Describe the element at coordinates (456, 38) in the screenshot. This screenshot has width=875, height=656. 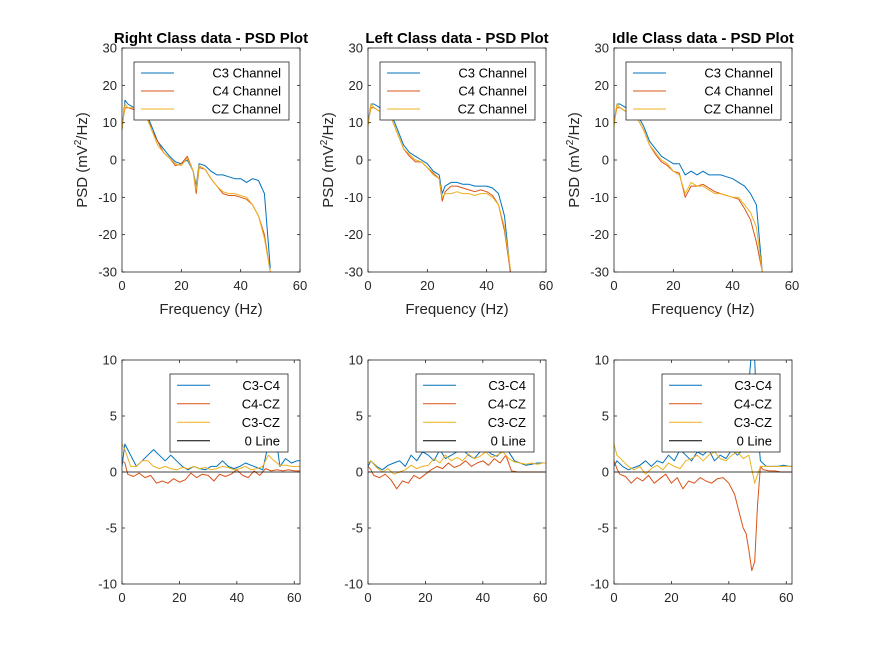
I see `chart-title: Left Class data - PSD Plot` at that location.